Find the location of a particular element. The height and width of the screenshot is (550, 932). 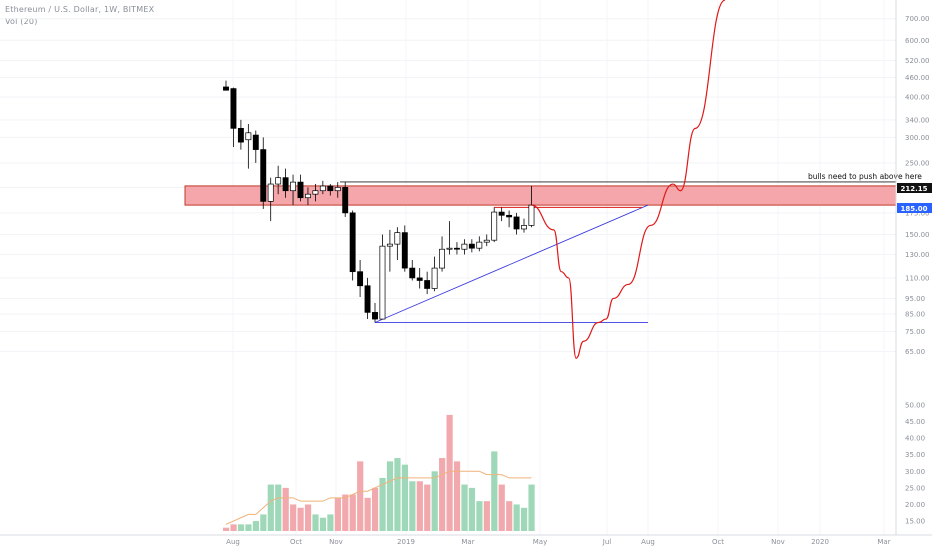

price-tick-label: 95.00 is located at coordinates (915, 299).